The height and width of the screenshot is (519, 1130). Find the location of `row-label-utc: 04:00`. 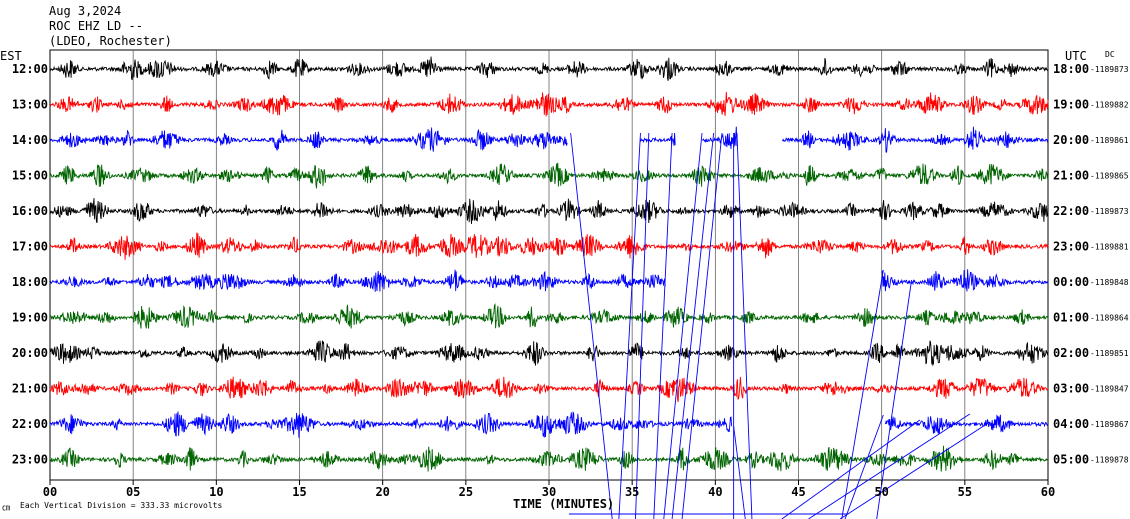

row-label-utc: 04:00 is located at coordinates (1071, 424).